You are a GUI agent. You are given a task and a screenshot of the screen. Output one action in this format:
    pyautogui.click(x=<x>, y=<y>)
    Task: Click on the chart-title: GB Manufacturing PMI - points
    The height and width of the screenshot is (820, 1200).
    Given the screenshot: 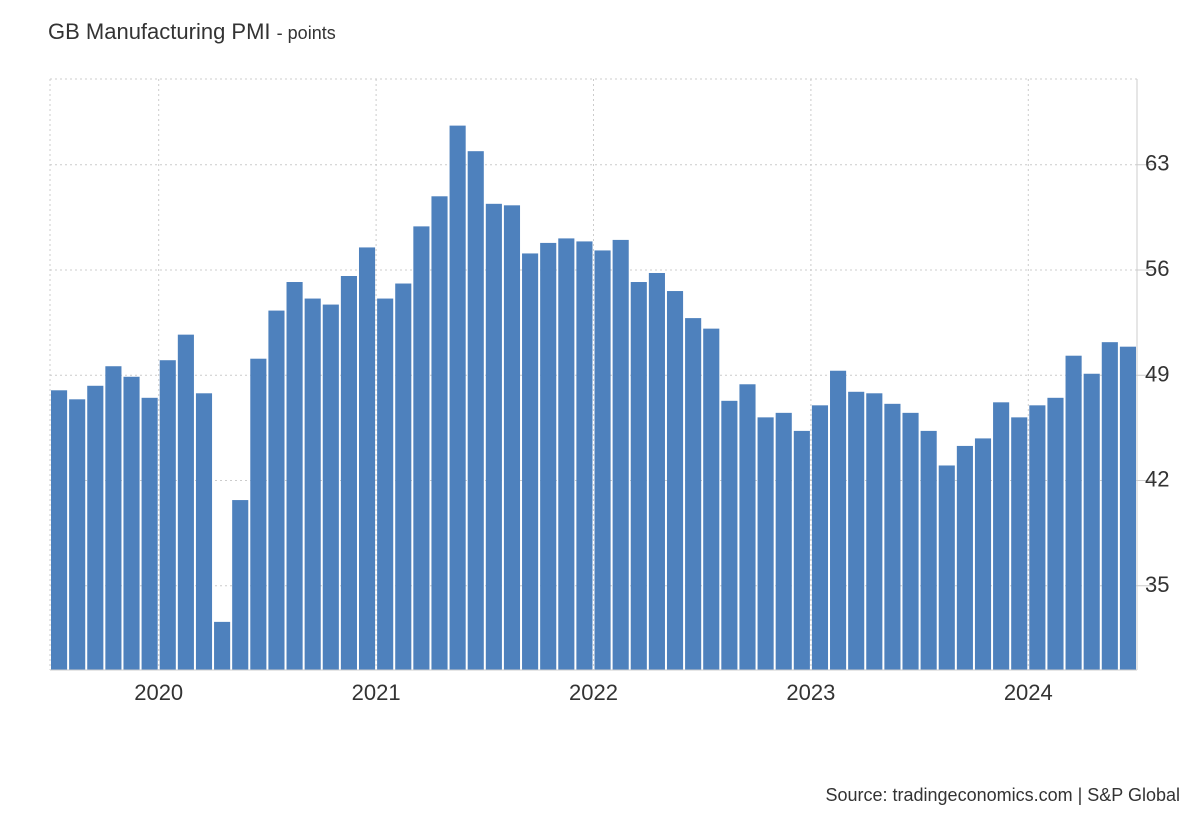 What is the action you would take?
    pyautogui.click(x=192, y=32)
    